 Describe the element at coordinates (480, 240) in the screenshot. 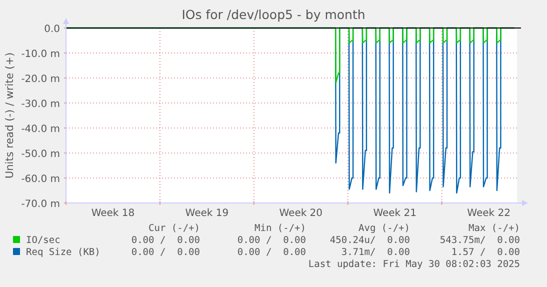

I see `text: 543.75m/ 0.00` at that location.